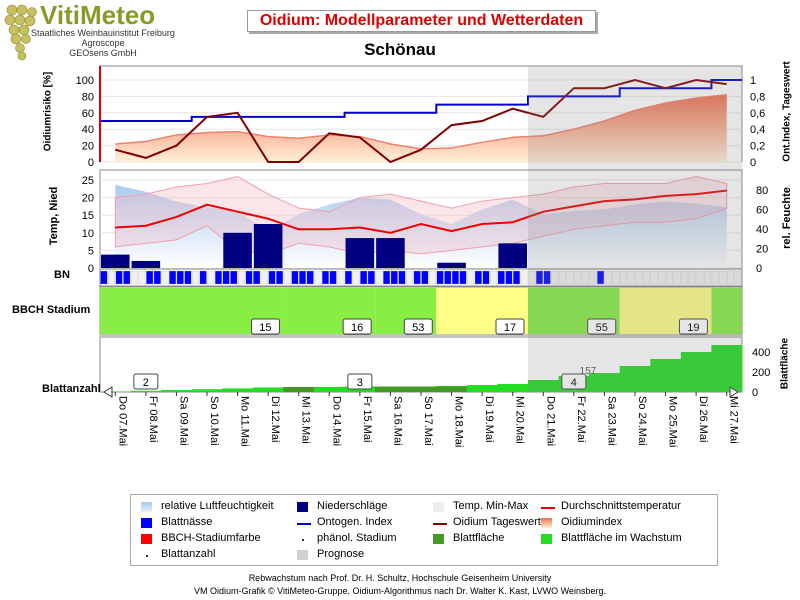 The image size is (800, 600). Describe the element at coordinates (304, 524) in the screenshot. I see `legend-symbol-ont` at that location.